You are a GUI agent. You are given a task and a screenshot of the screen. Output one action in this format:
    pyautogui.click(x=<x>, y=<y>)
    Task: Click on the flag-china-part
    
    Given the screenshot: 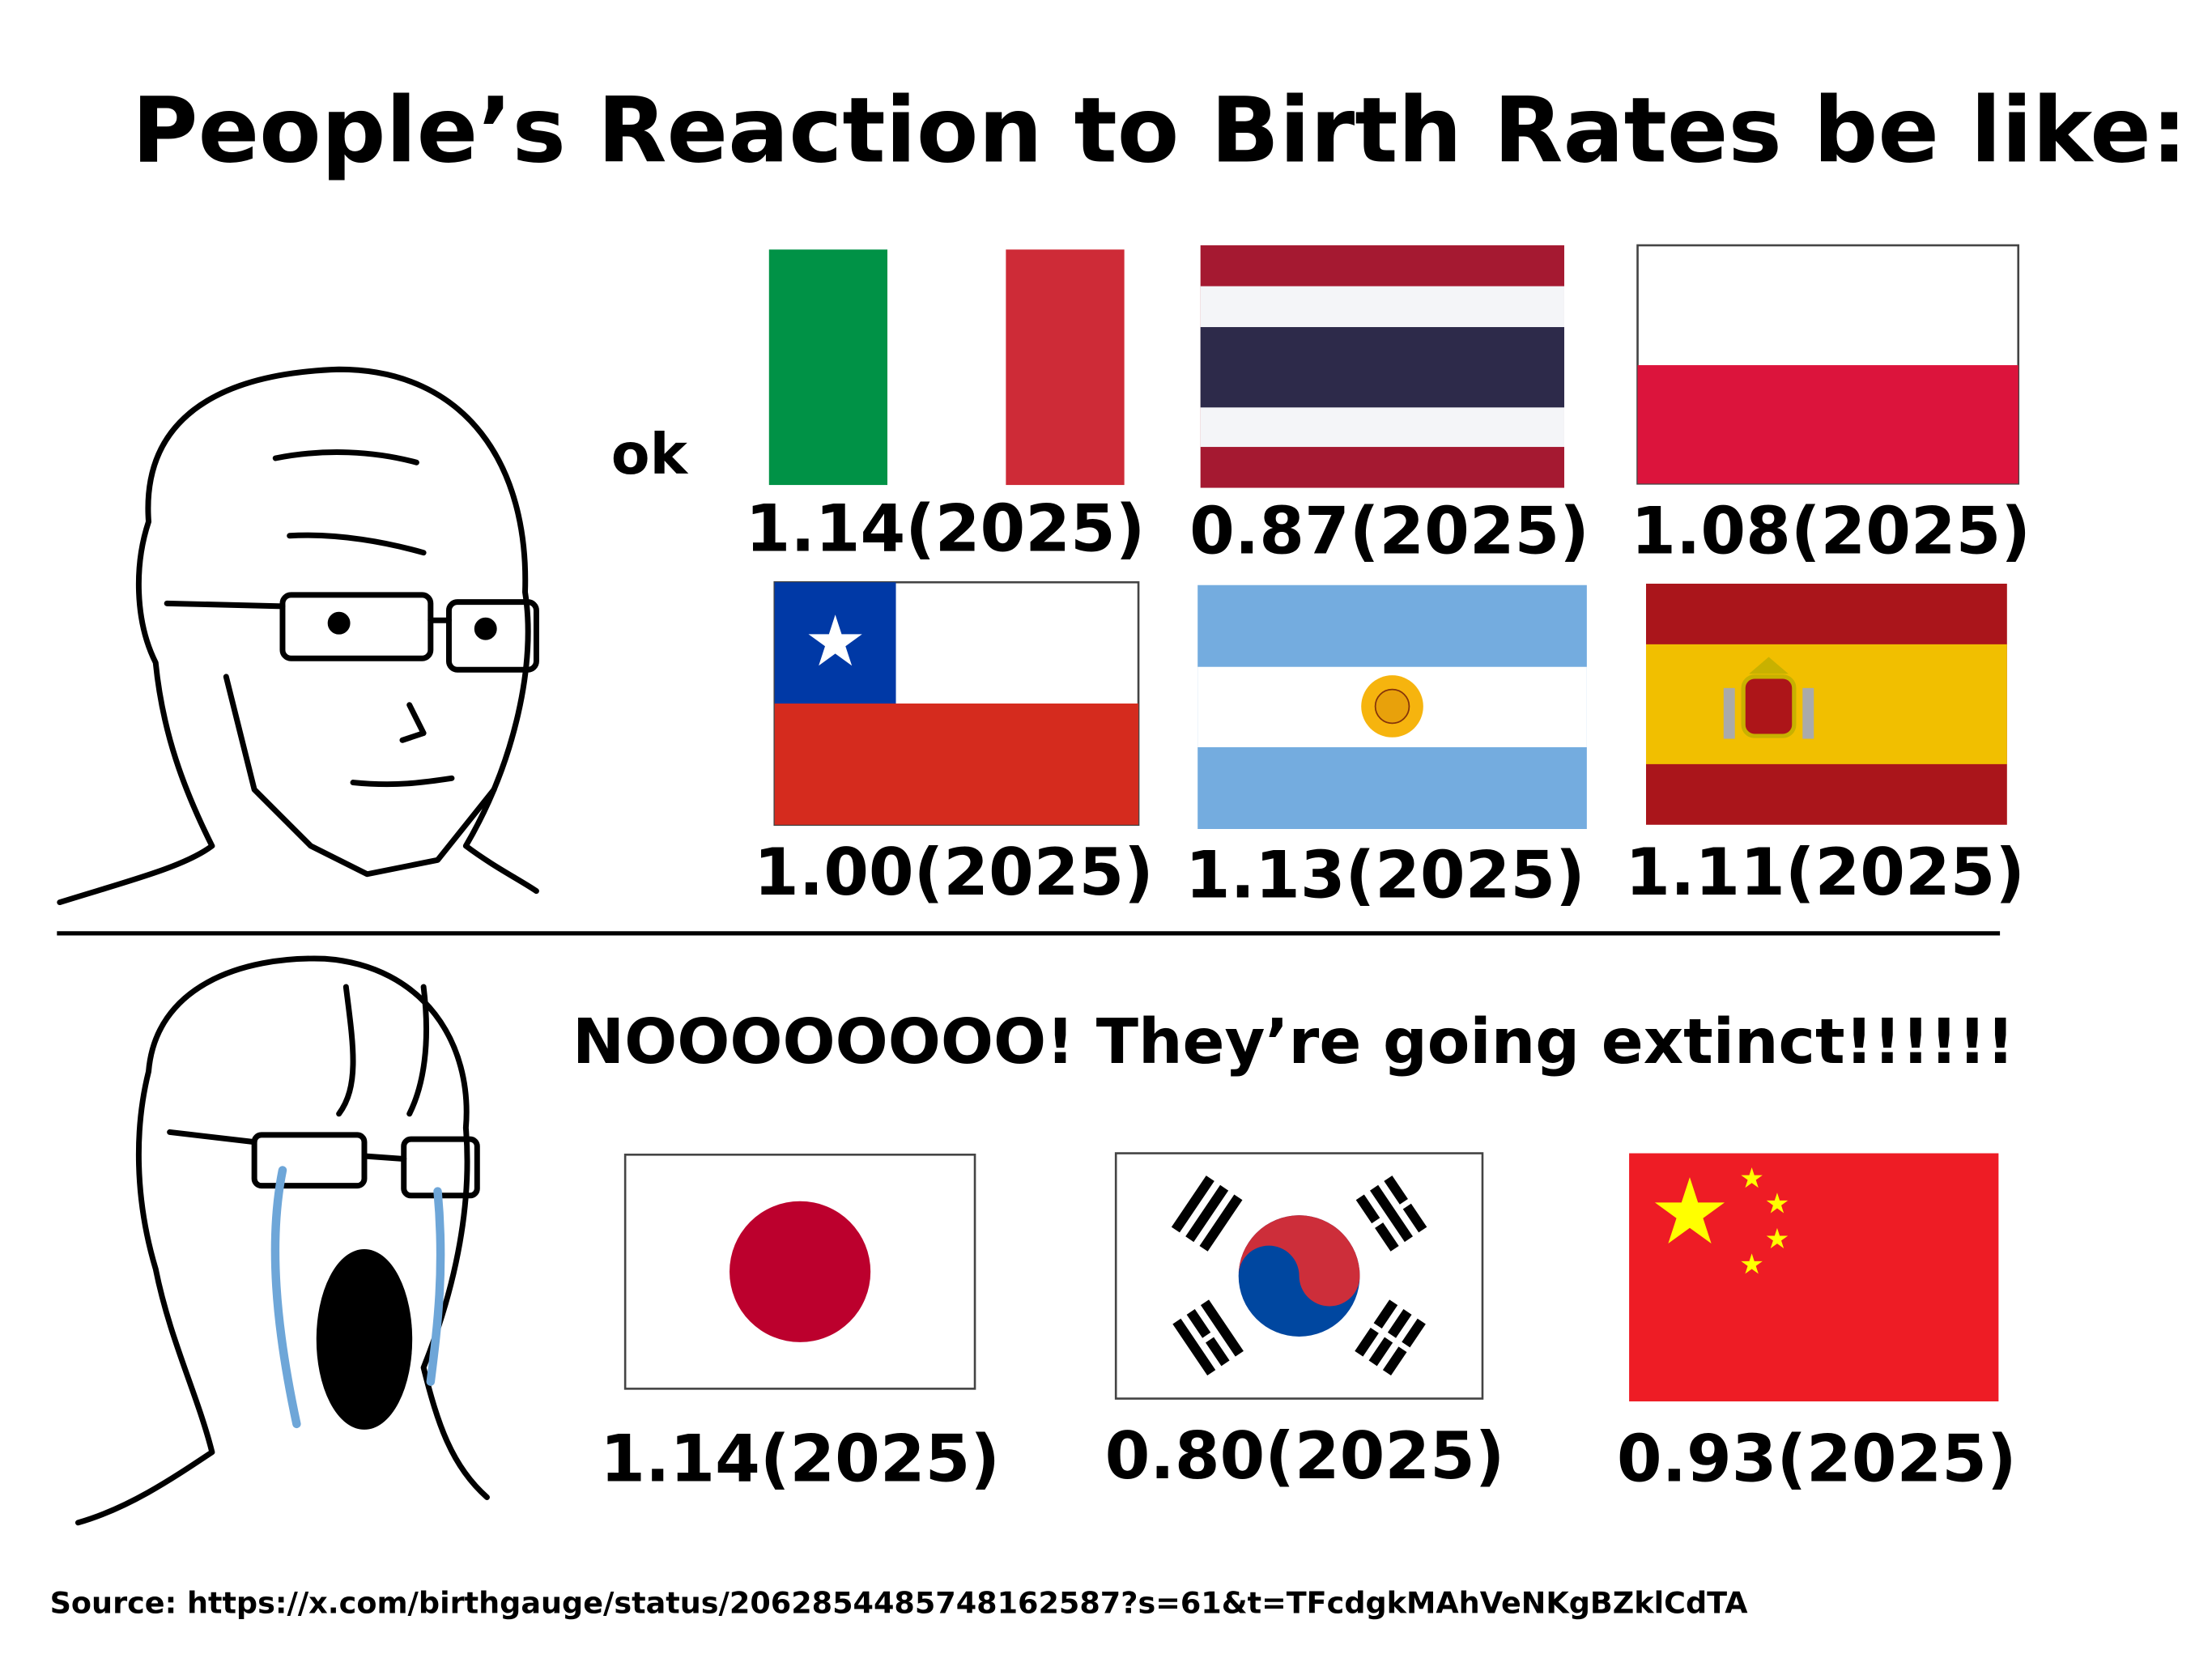 What is the action you would take?
    pyautogui.click(x=1814, y=1277)
    